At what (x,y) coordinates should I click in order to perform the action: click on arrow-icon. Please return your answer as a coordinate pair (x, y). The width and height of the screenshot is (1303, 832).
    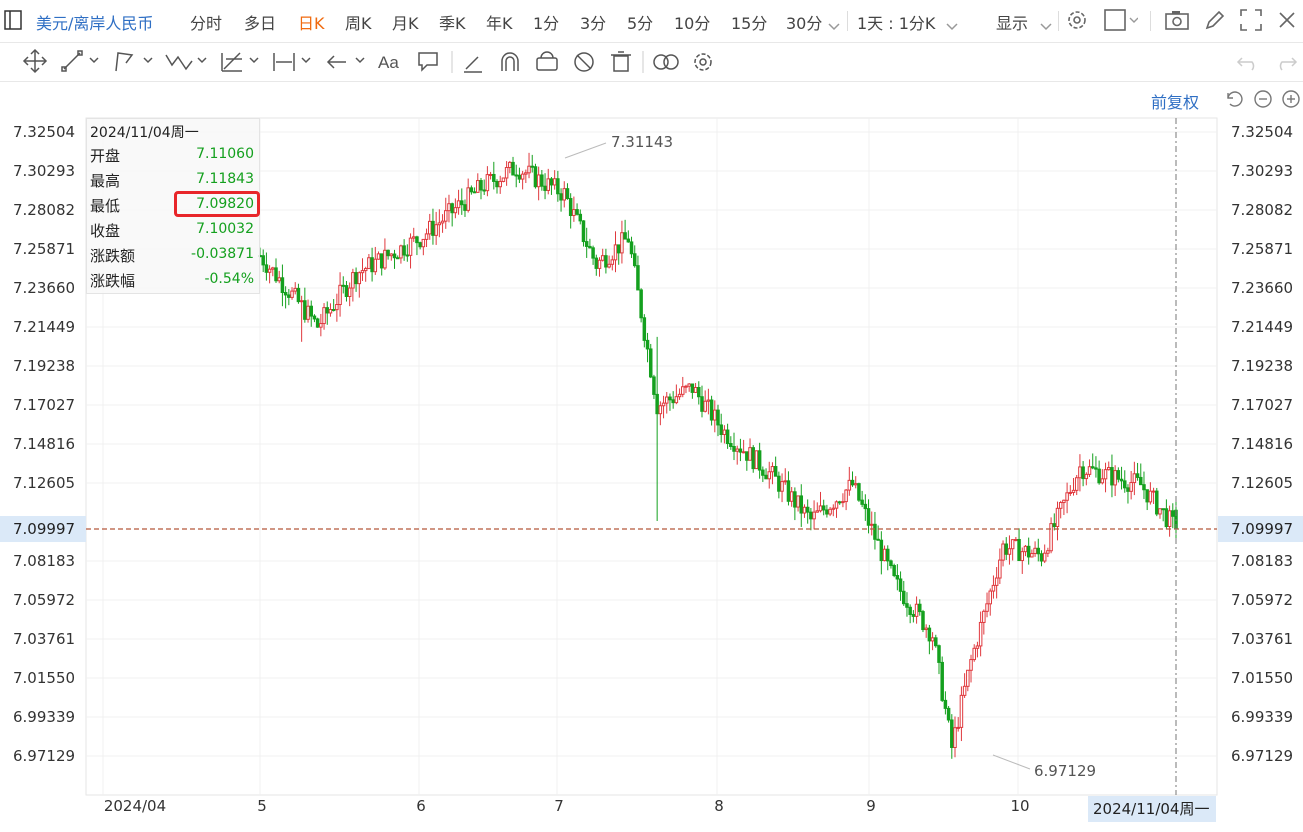
    Looking at the image, I should click on (345, 62).